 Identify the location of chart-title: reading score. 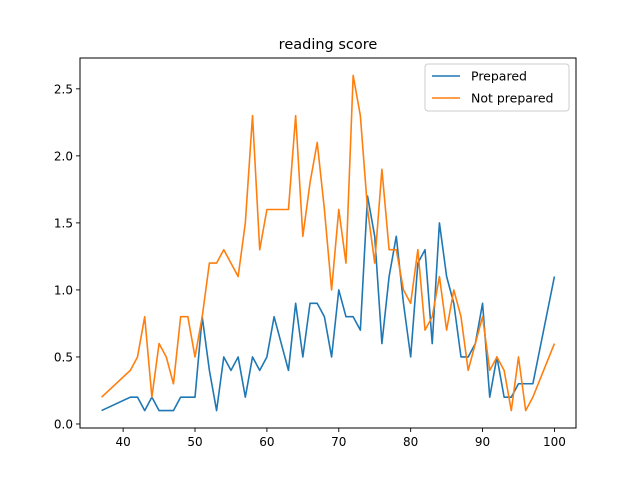
(328, 45).